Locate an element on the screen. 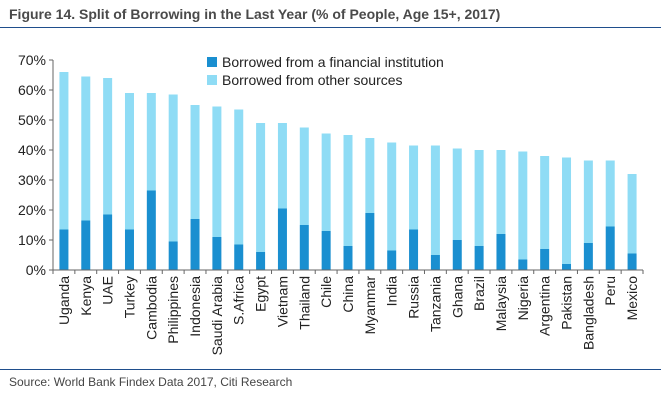 This screenshot has height=405, width=661. y-tick-label: 0% is located at coordinates (36, 270).